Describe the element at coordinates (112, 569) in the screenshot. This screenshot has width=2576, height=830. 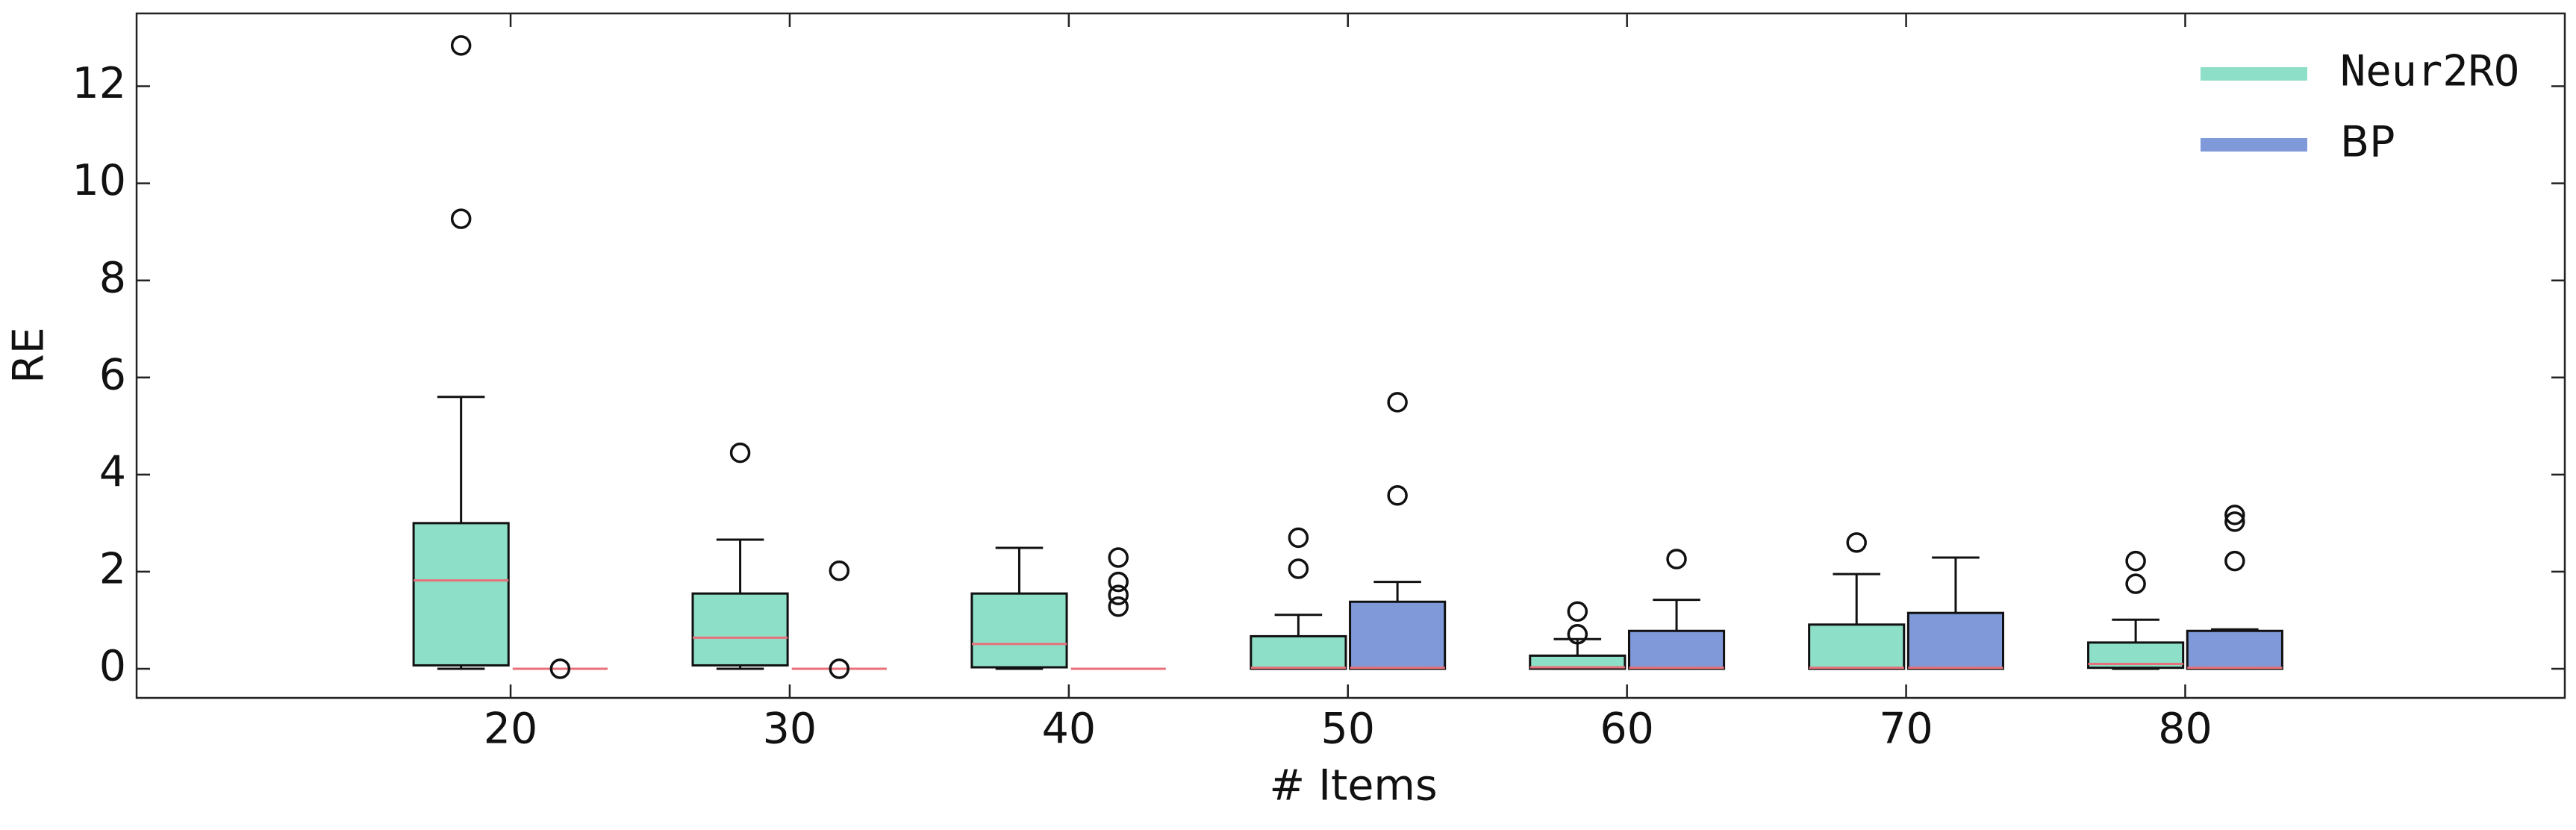
I see `y-tick-label: 2` at that location.